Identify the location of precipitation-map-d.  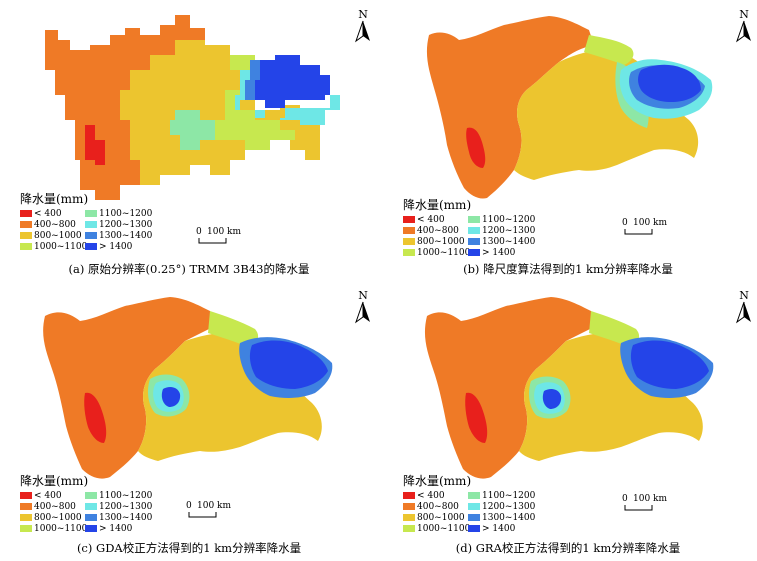
(569, 388).